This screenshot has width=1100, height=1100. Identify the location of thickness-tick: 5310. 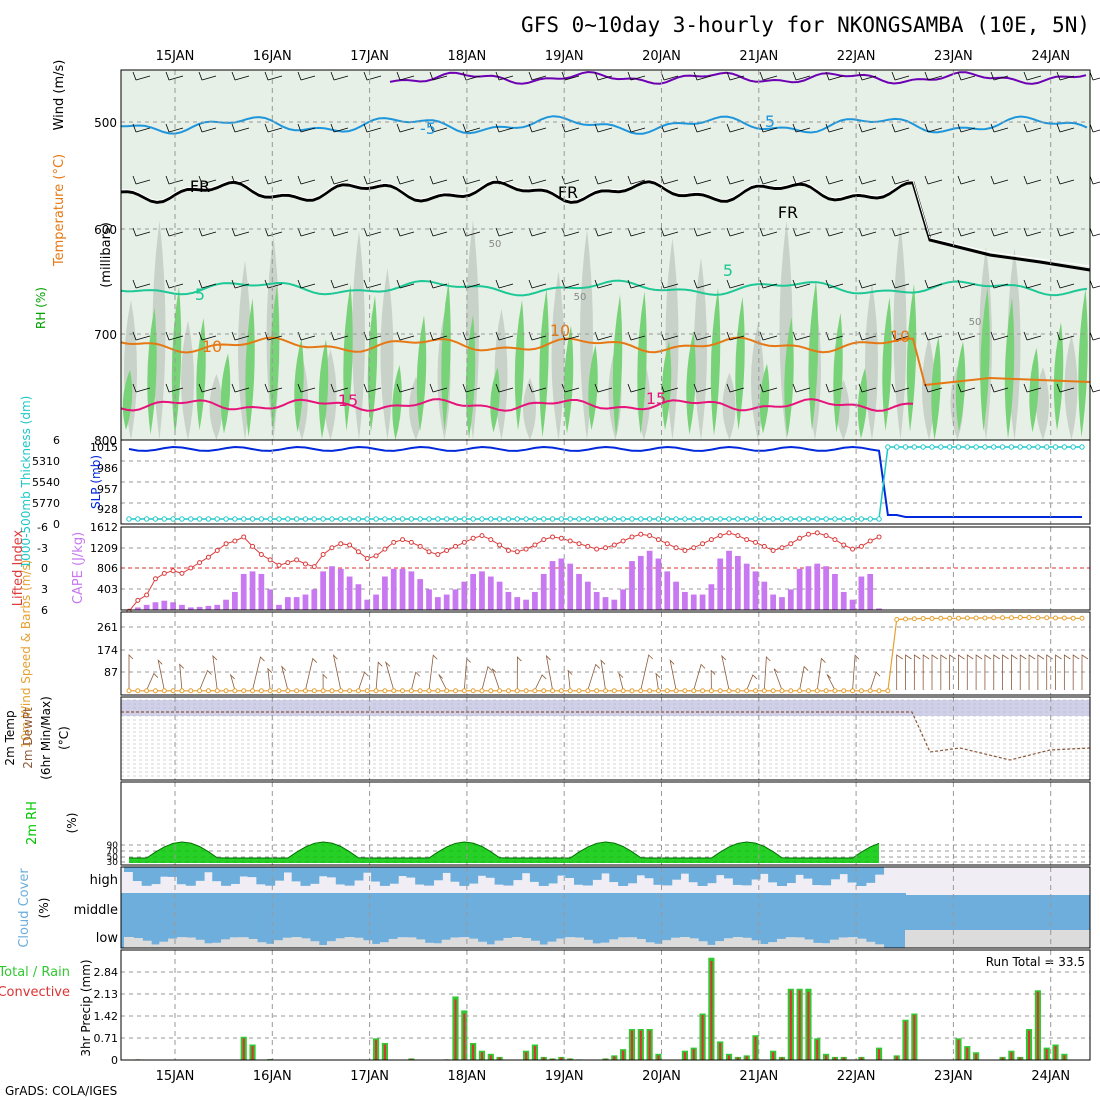
(46, 461).